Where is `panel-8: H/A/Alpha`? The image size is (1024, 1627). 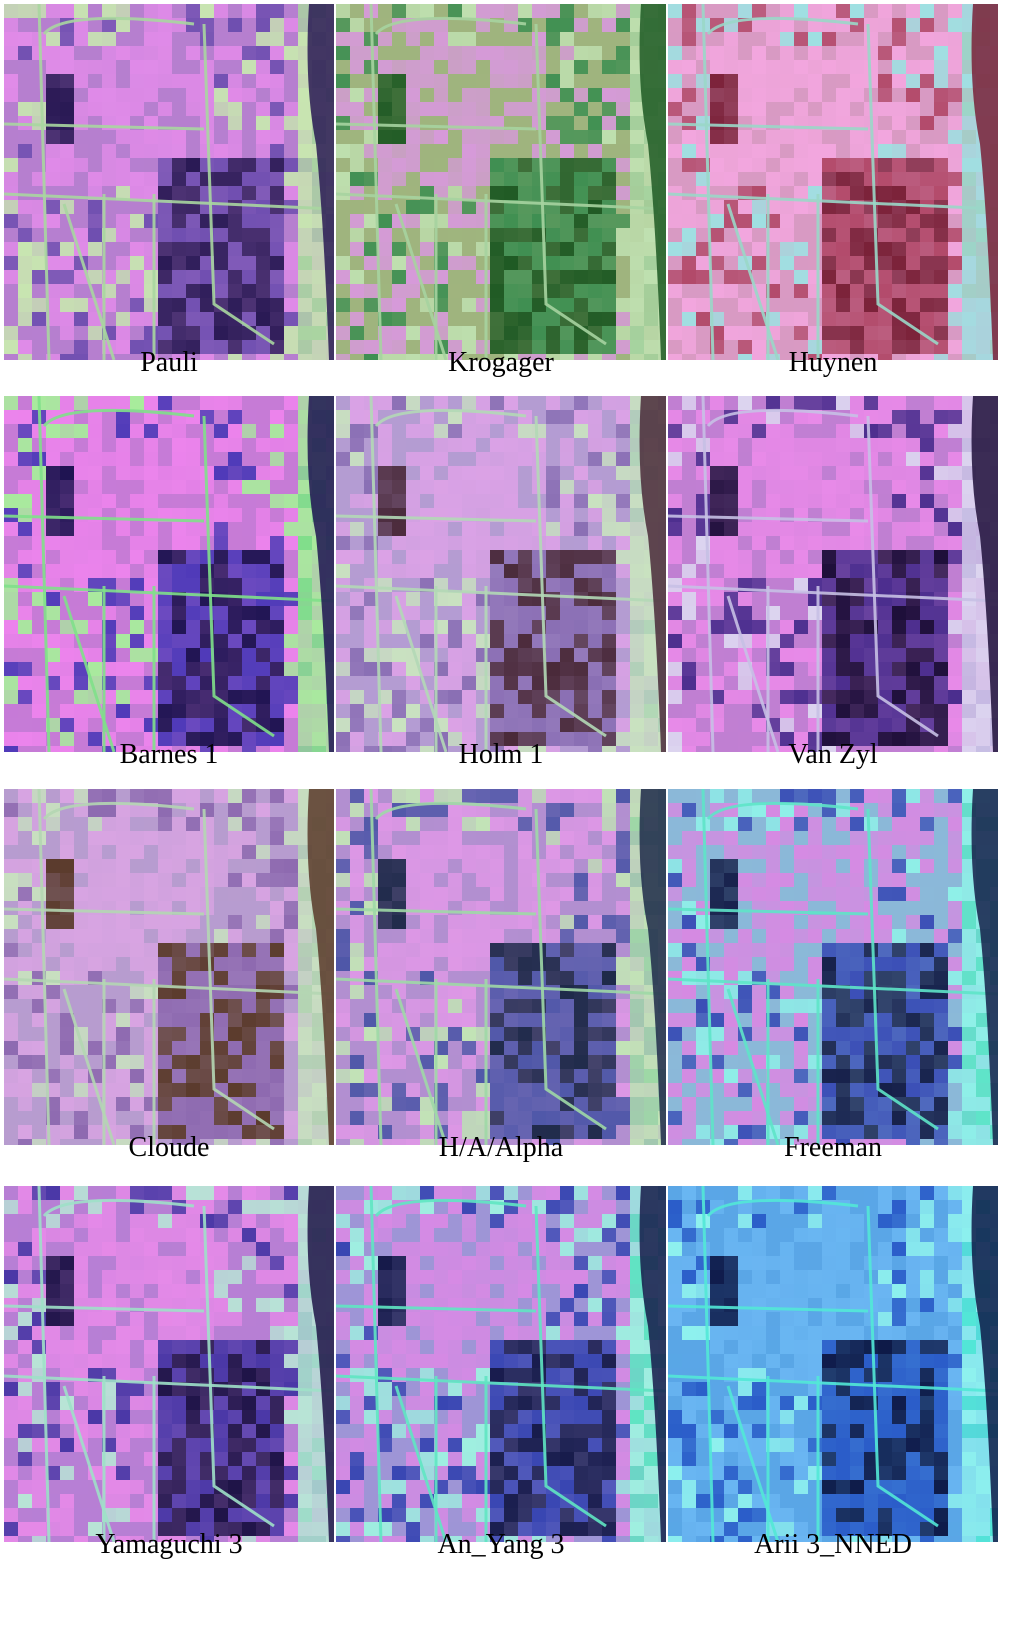
panel-8: H/A/Alpha is located at coordinates (501, 981).